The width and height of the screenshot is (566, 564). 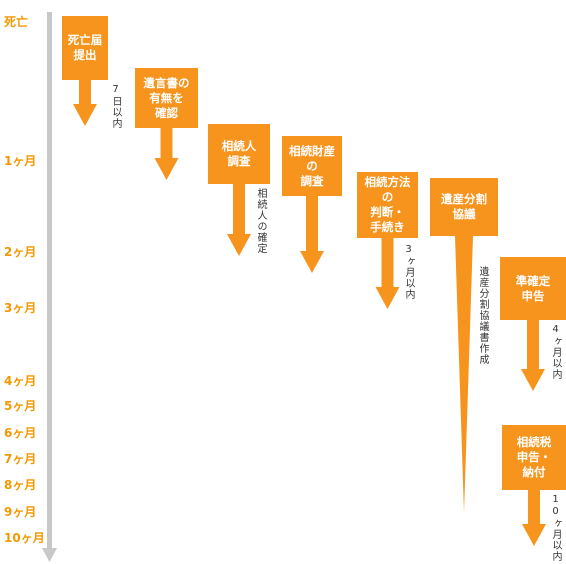 I want to click on step-note: 7日以内, so click(x=115, y=106).